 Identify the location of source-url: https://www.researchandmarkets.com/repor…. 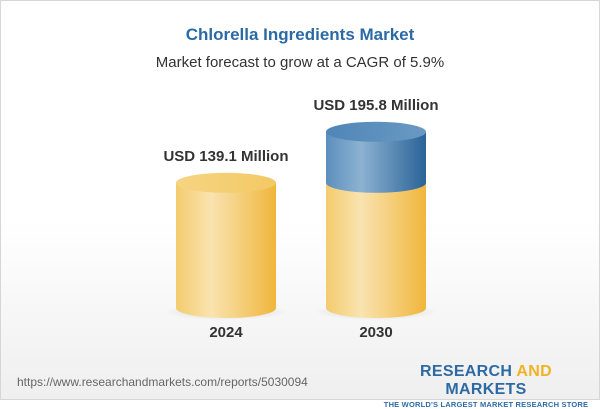
(162, 382).